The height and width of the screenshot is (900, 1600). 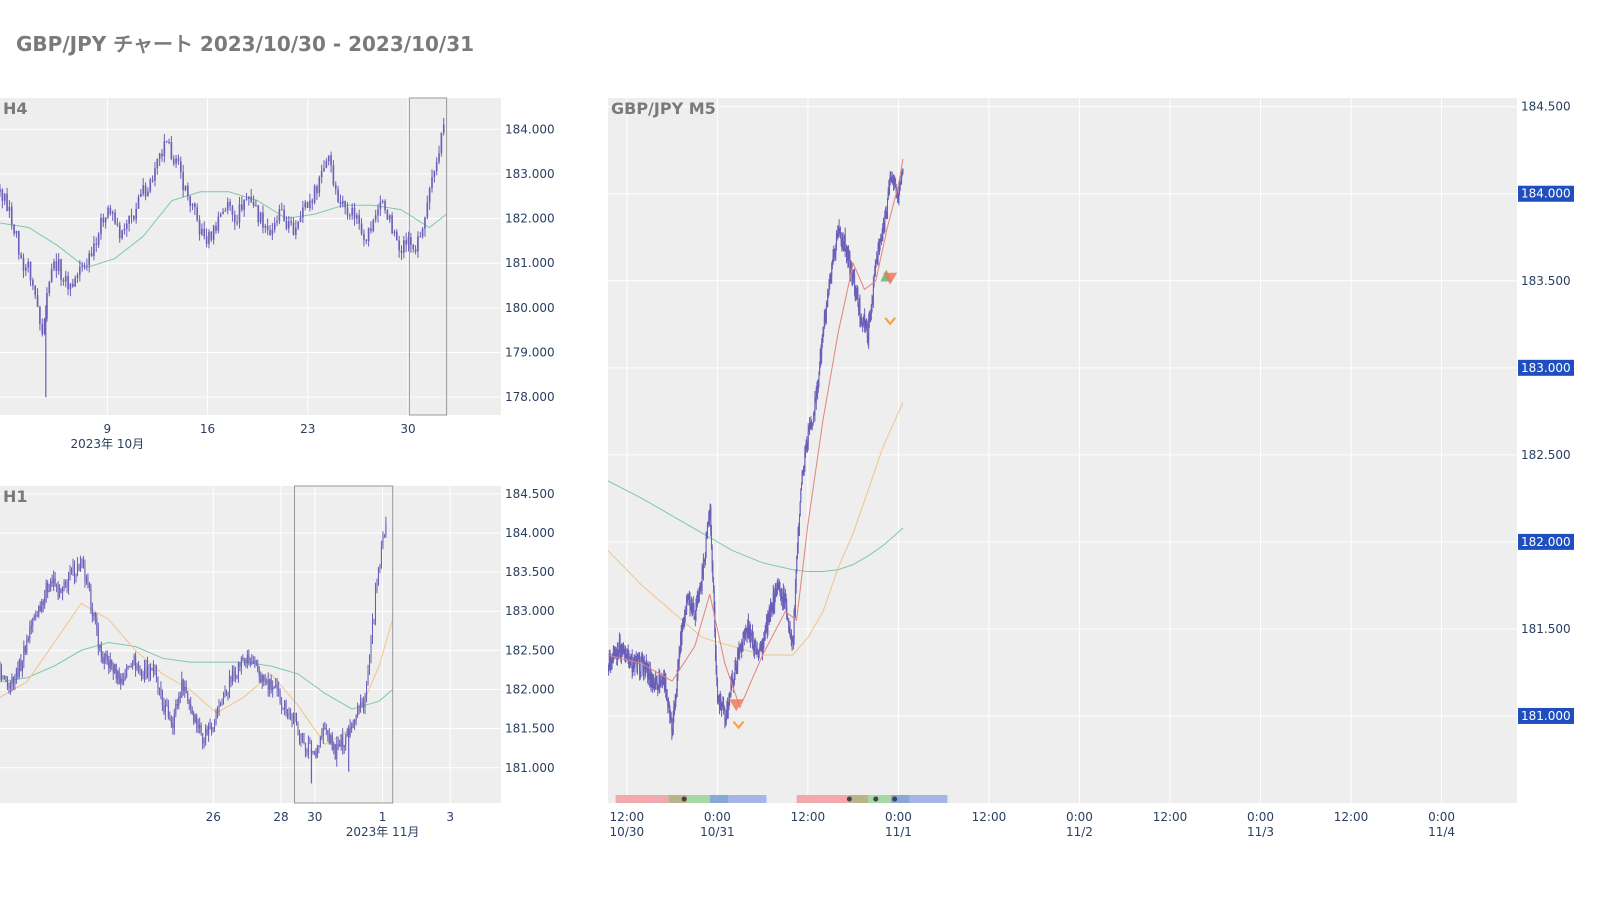 What do you see at coordinates (1441, 817) in the screenshot?
I see `x-tick-label: 0:00` at bounding box center [1441, 817].